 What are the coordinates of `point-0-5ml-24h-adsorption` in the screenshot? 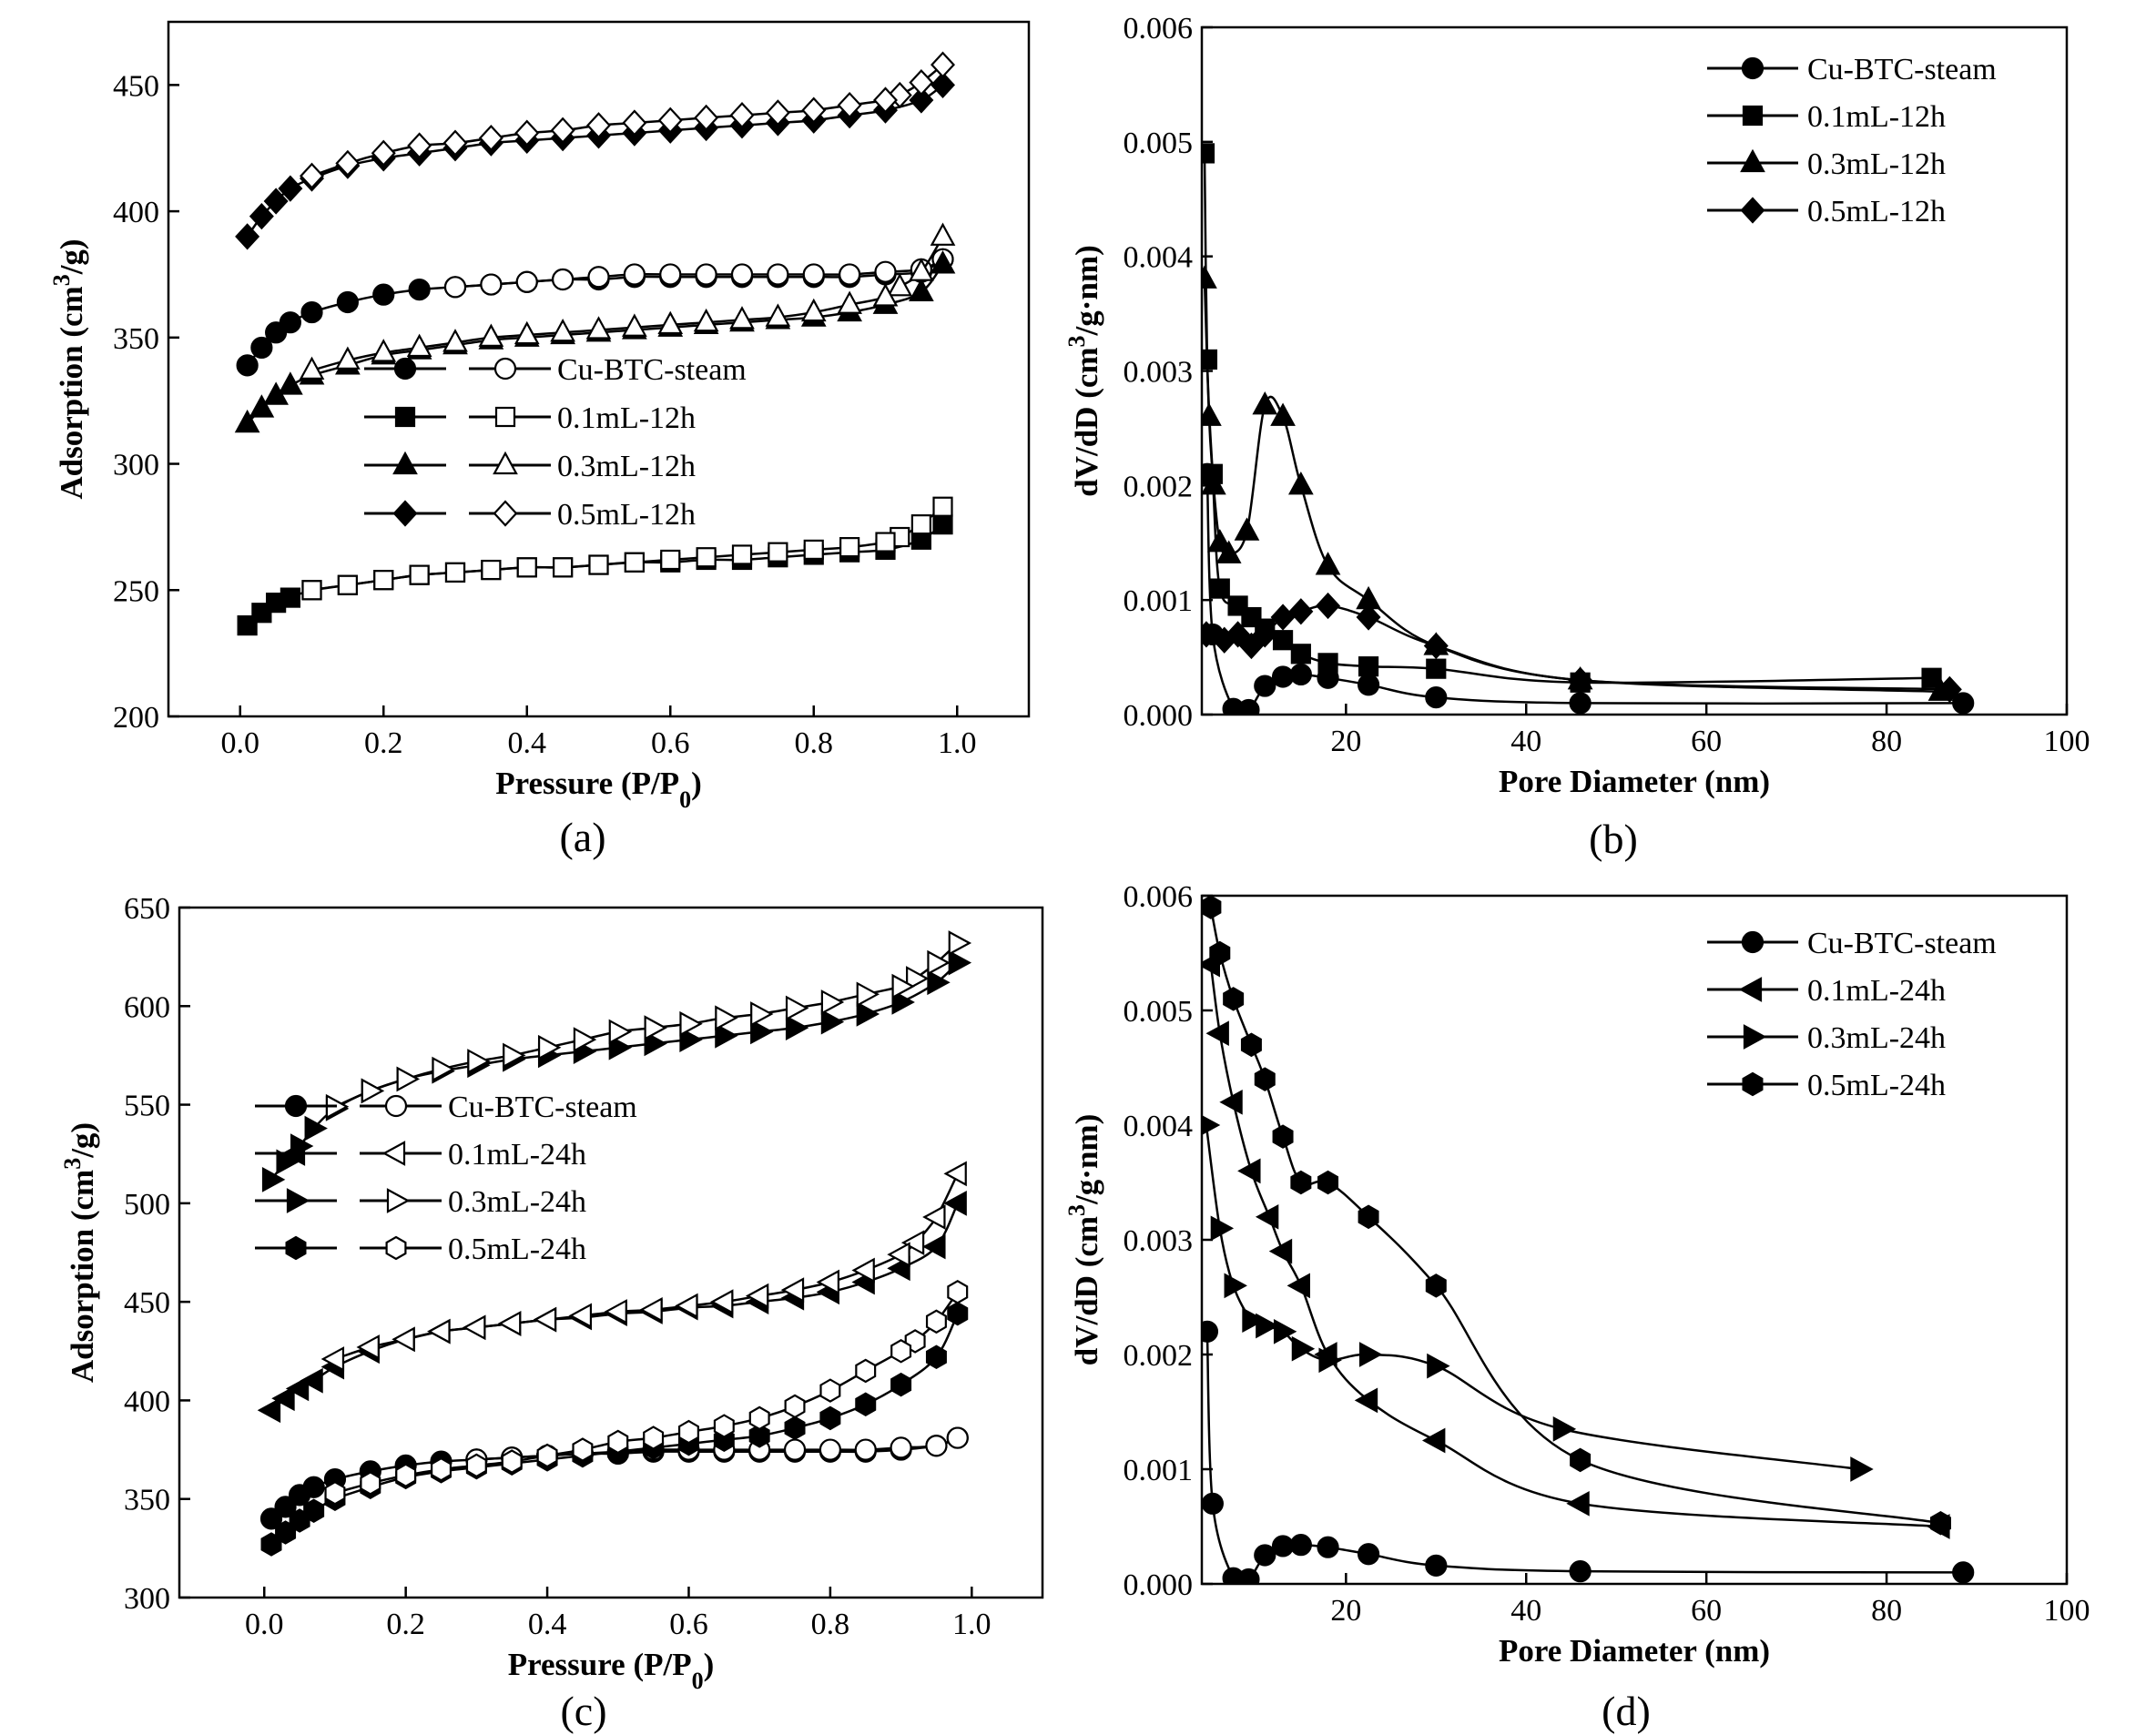 It's located at (830, 1418).